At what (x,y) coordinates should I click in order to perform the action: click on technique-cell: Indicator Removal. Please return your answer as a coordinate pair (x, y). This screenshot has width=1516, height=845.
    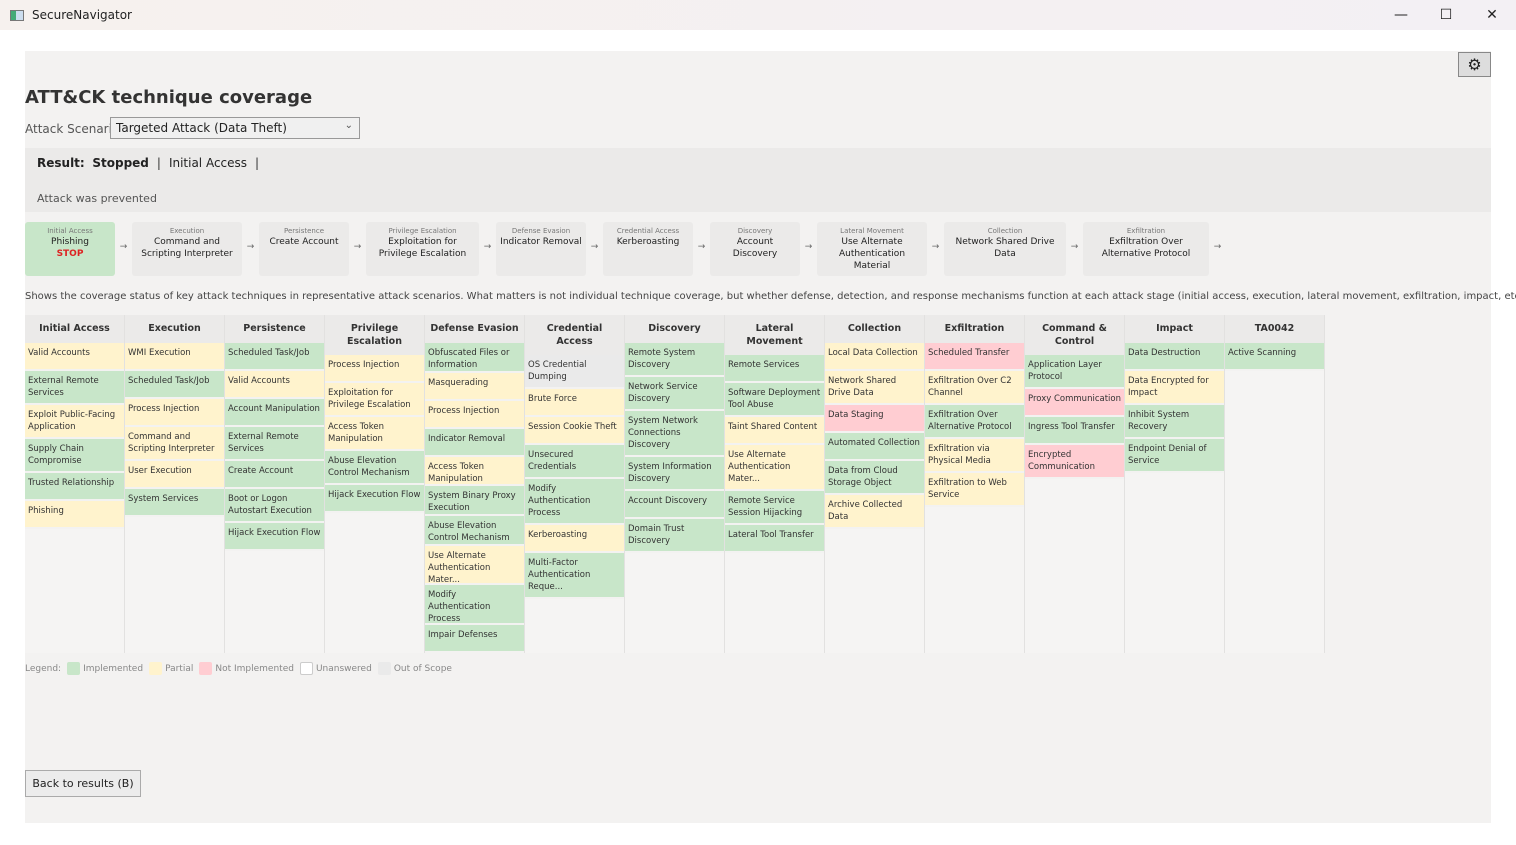
    Looking at the image, I should click on (474, 442).